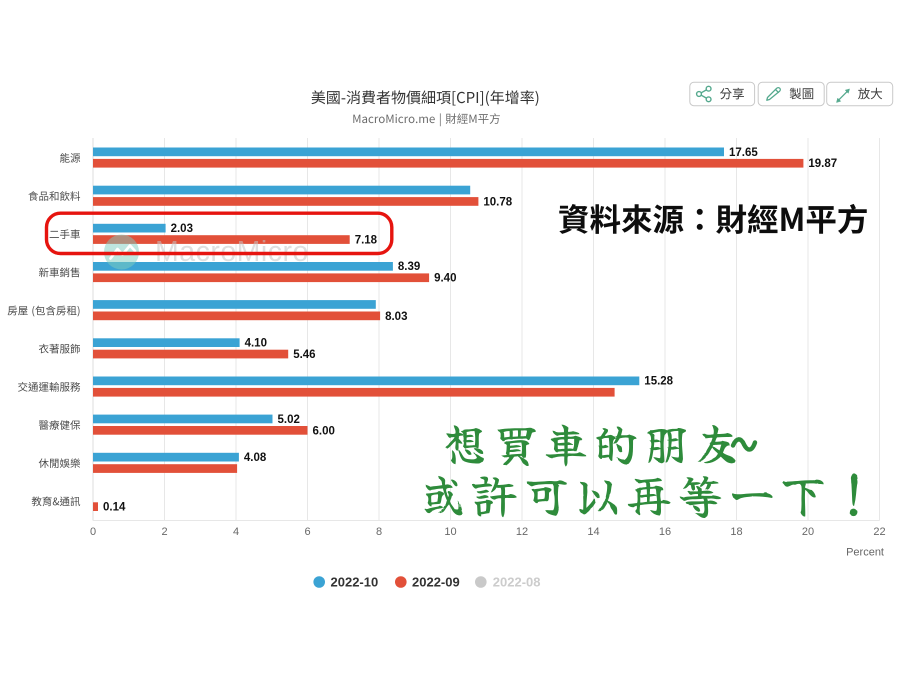  What do you see at coordinates (665, 532) in the screenshot?
I see `svg-text: 16` at bounding box center [665, 532].